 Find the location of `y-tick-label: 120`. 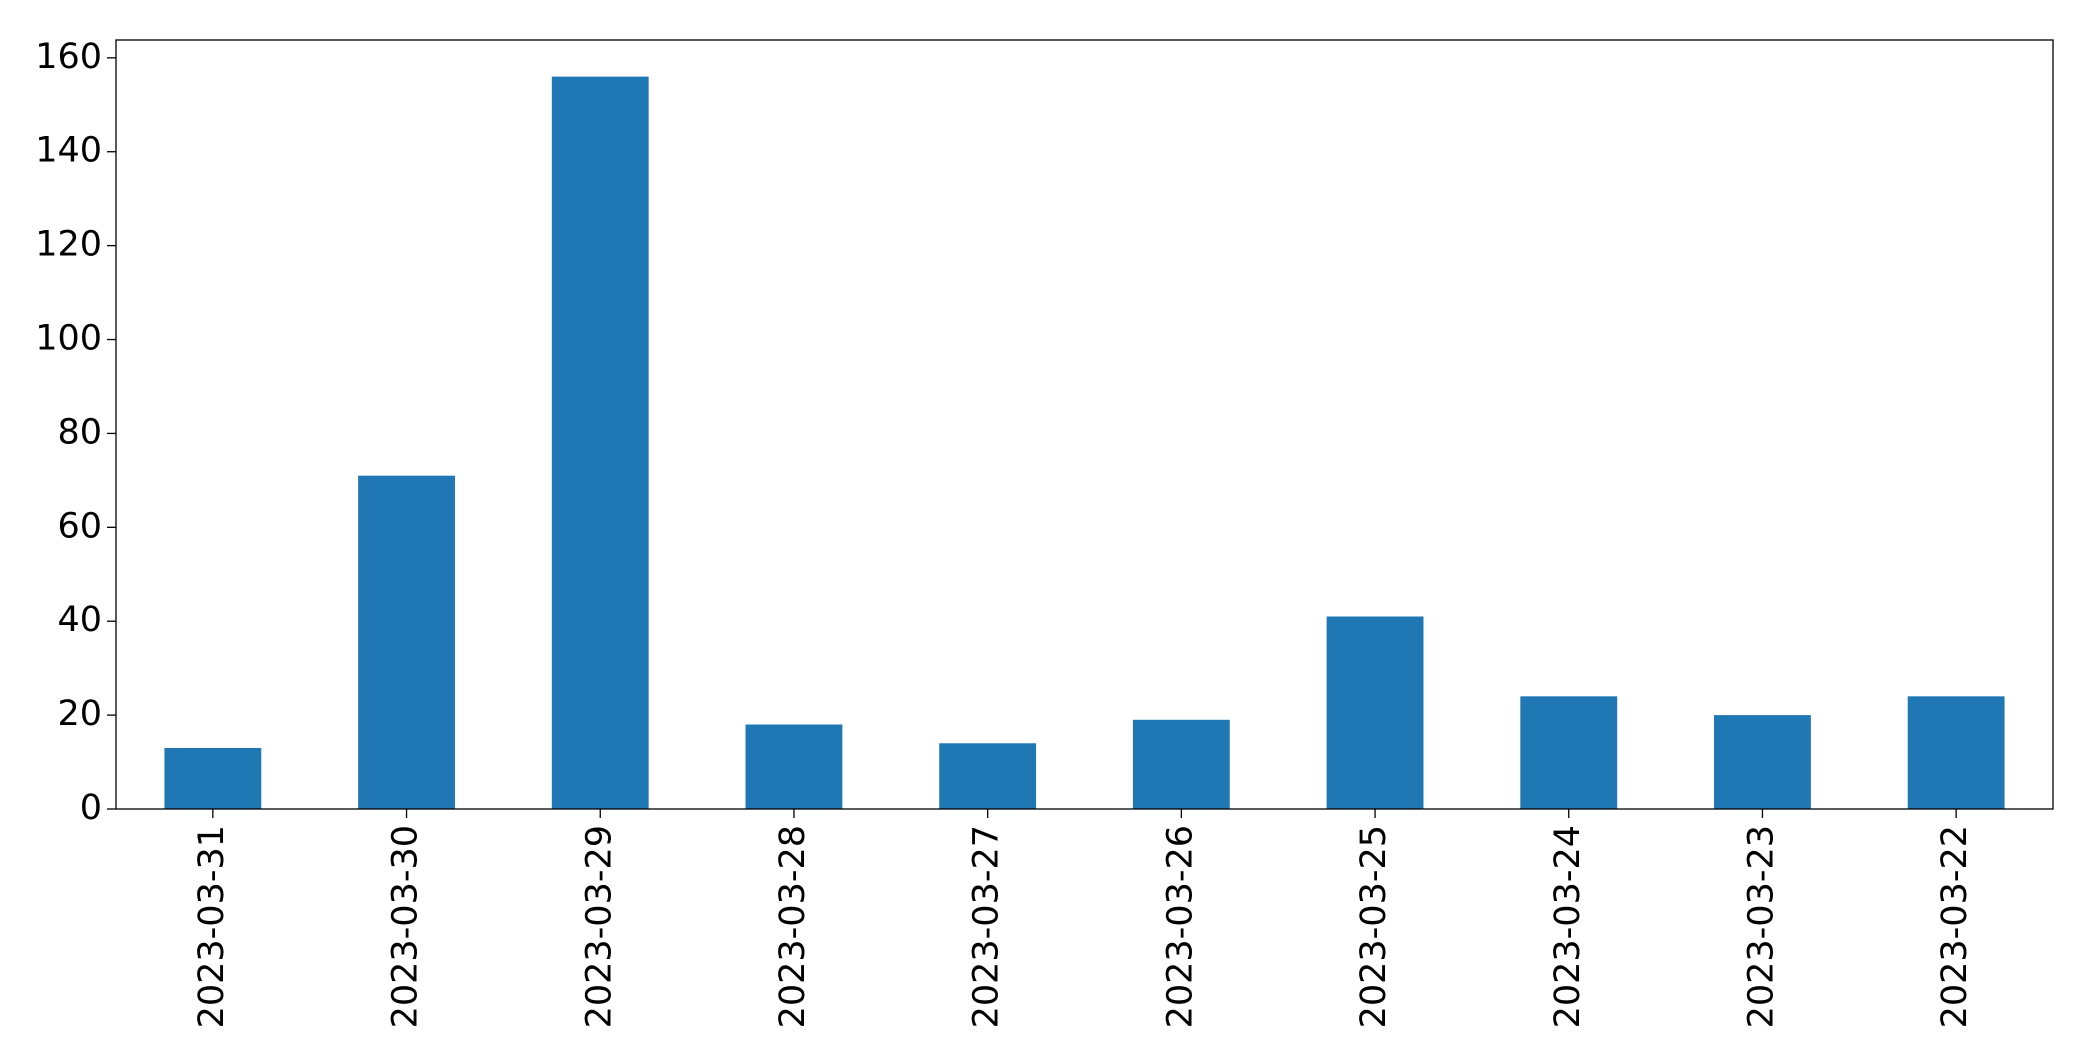

y-tick-label: 120 is located at coordinates (68, 245).